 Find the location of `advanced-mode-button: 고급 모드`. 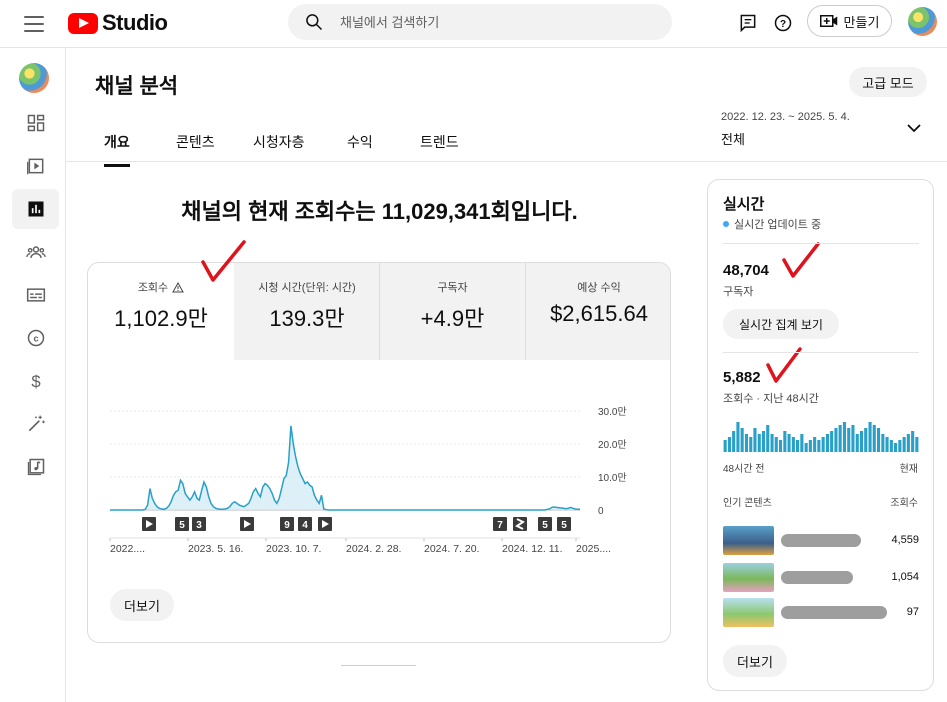

advanced-mode-button: 고급 모드 is located at coordinates (888, 82).